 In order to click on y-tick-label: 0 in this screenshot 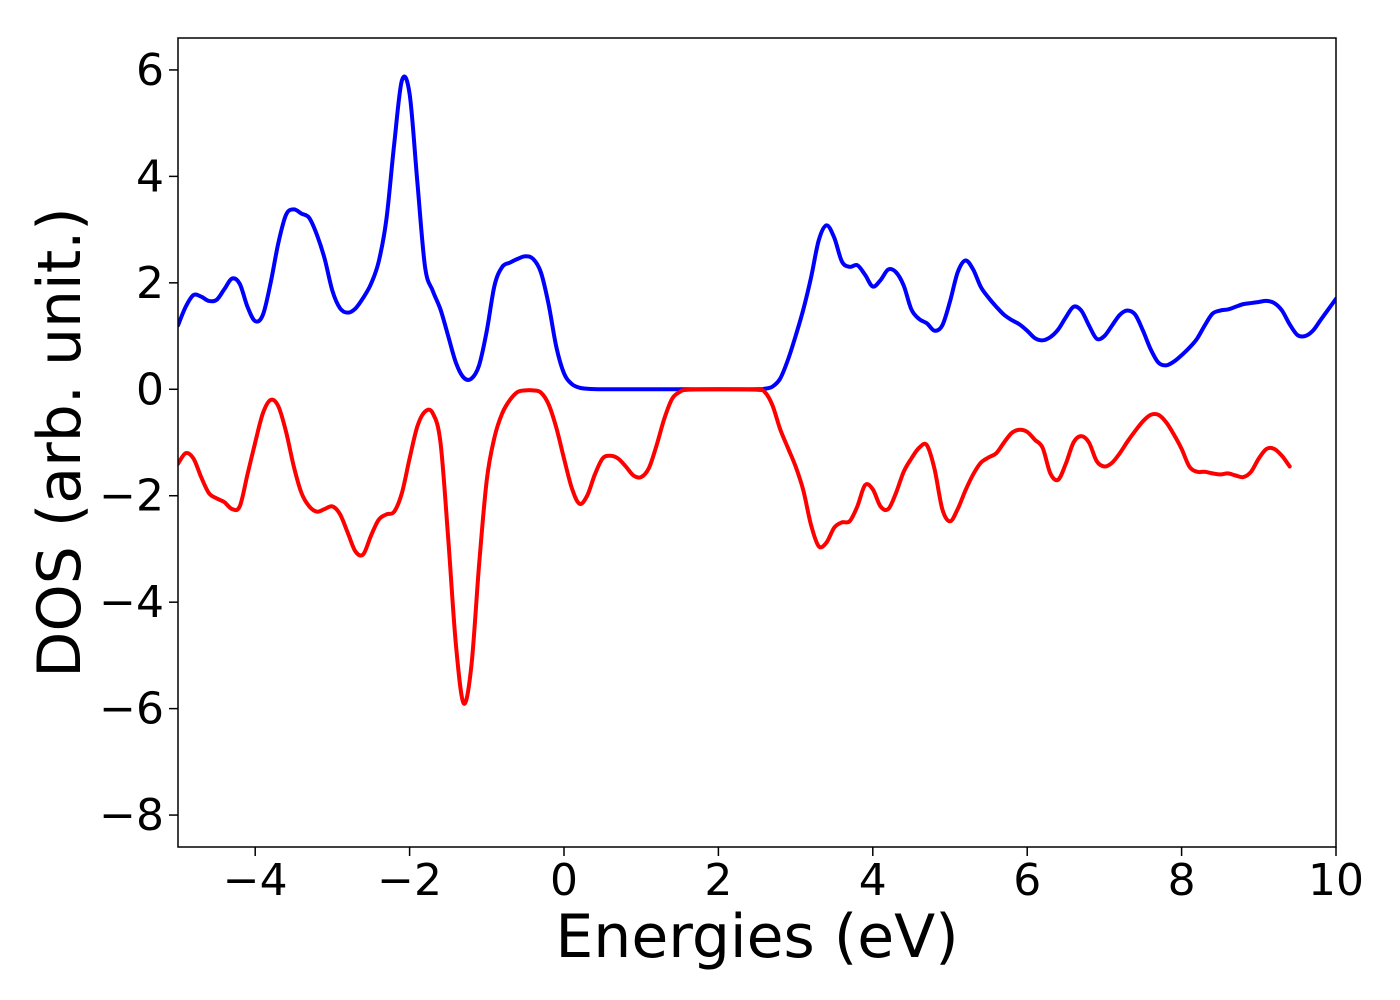, I will do `click(150, 389)`.